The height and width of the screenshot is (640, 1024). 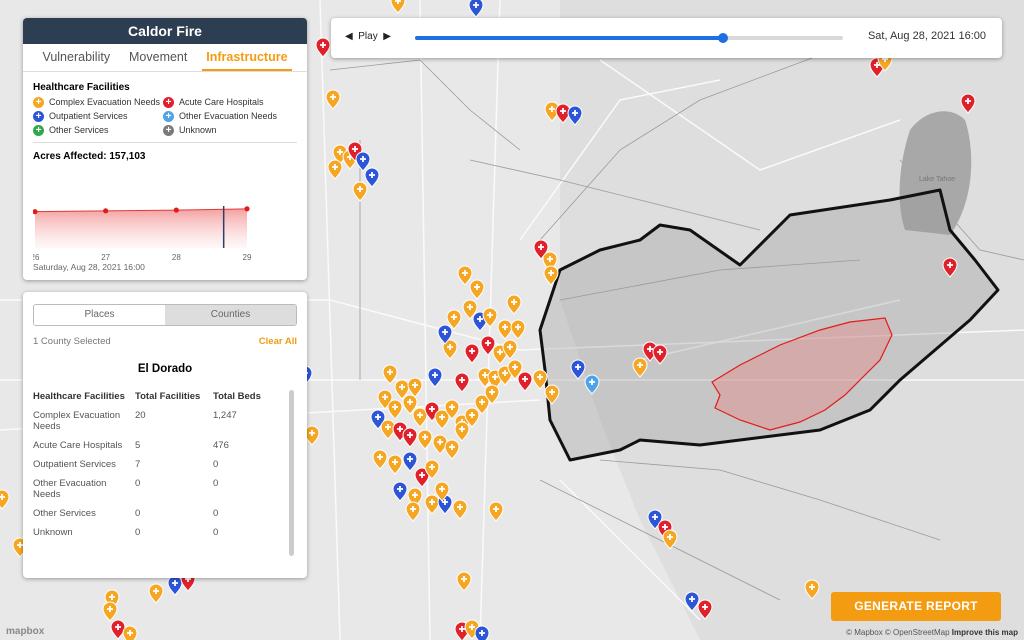 I want to click on slider-thumb, so click(x=723, y=38).